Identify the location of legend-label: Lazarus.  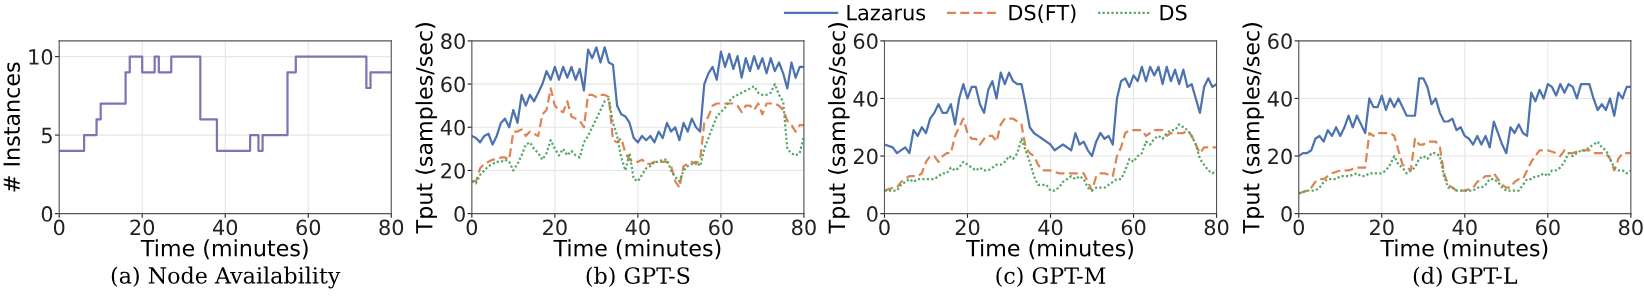
(886, 13).